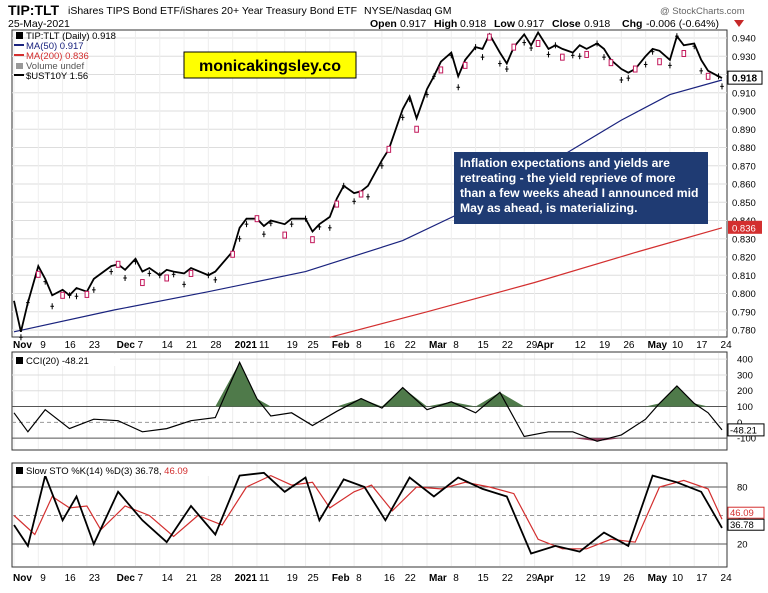 The image size is (768, 593). I want to click on down-arrow-icon, so click(739, 23).